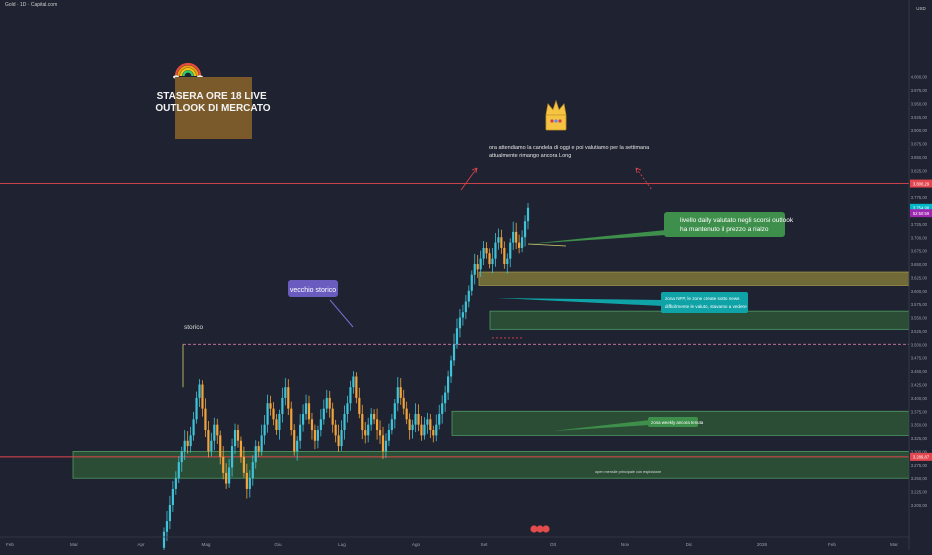  What do you see at coordinates (724, 224) in the screenshot?
I see `daily-note-box` at bounding box center [724, 224].